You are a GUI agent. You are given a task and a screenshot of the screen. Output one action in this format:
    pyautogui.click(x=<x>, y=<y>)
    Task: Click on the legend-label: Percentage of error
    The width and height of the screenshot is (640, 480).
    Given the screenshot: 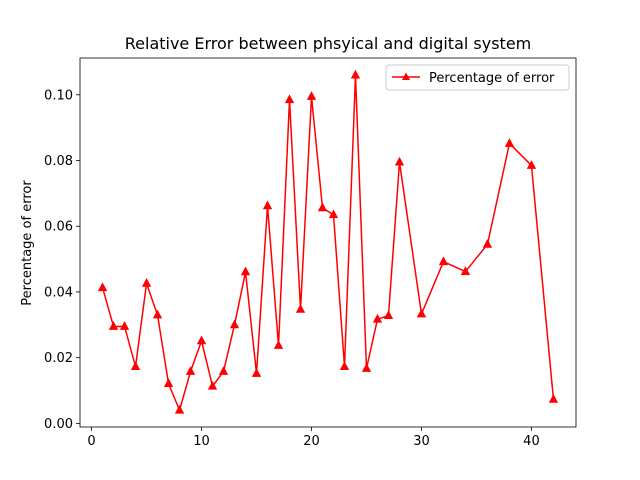 What is the action you would take?
    pyautogui.click(x=492, y=78)
    